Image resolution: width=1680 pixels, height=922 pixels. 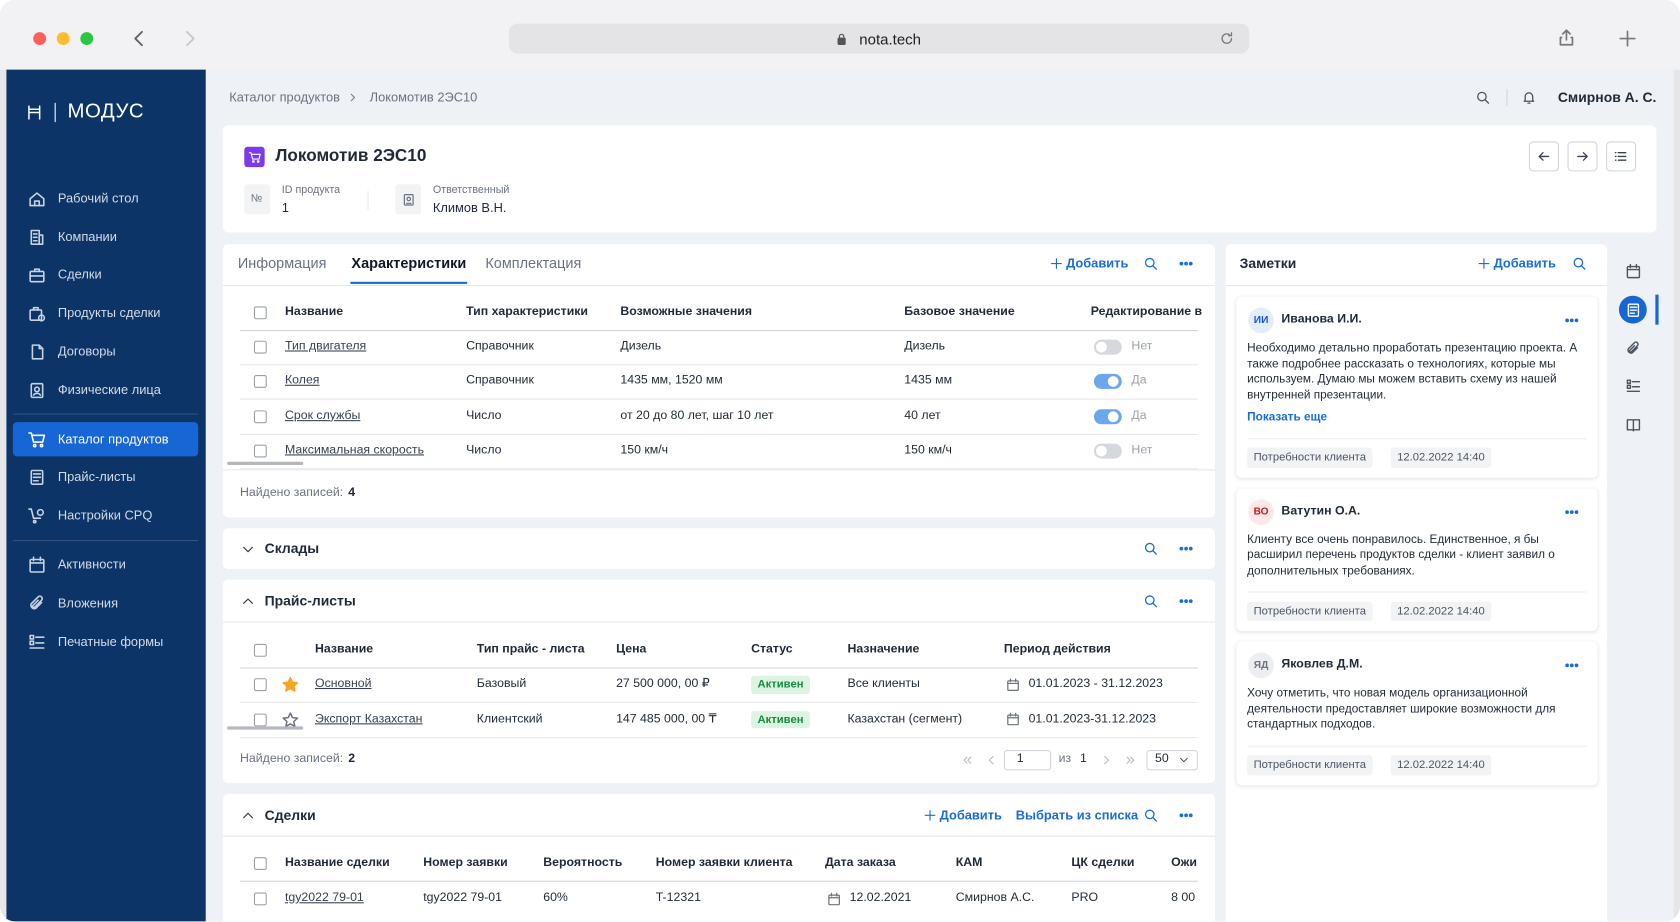 What do you see at coordinates (87, 237) in the screenshot?
I see `menu-item: Компании` at bounding box center [87, 237].